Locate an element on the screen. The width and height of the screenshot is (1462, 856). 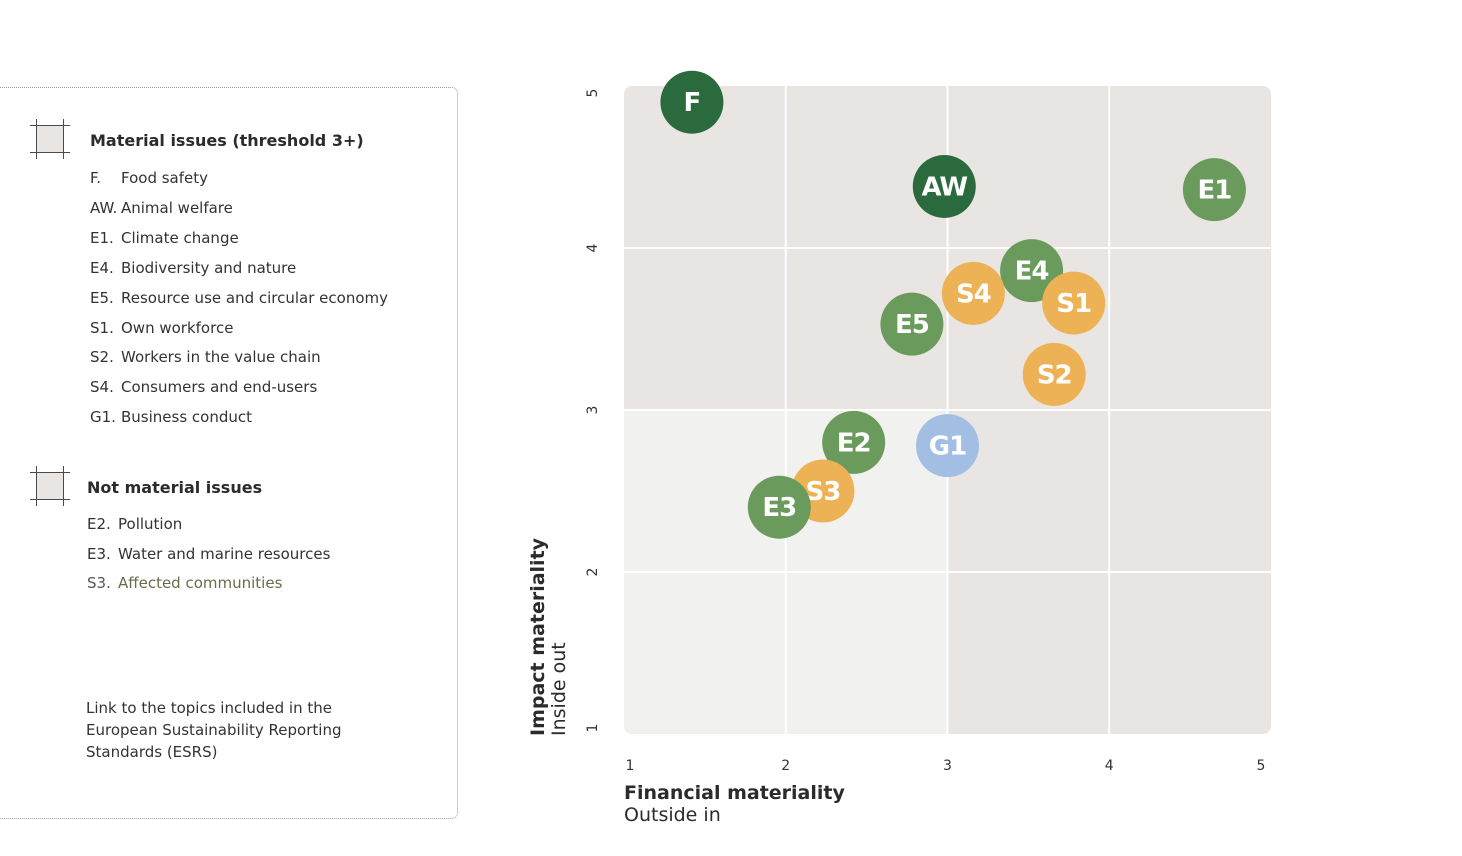
point-e2: E2 is located at coordinates (854, 442).